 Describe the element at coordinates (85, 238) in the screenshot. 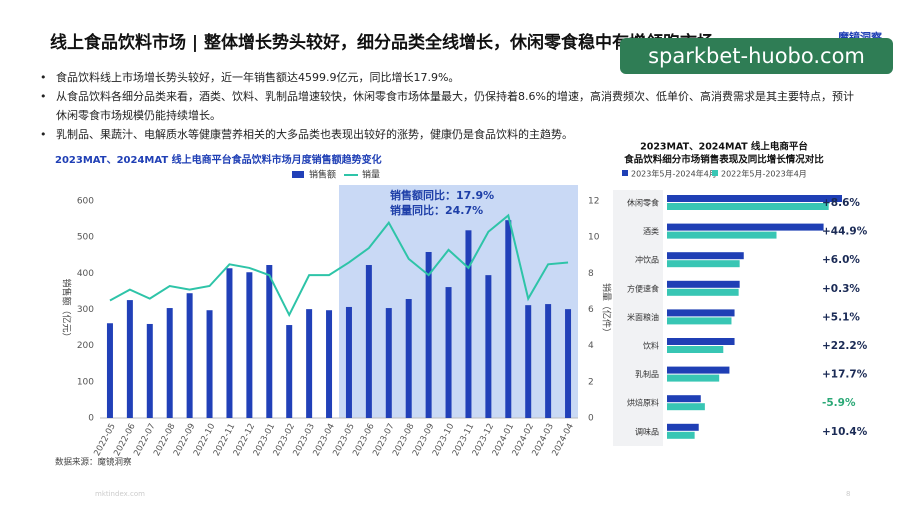

I see `y-tick-label: 500` at that location.